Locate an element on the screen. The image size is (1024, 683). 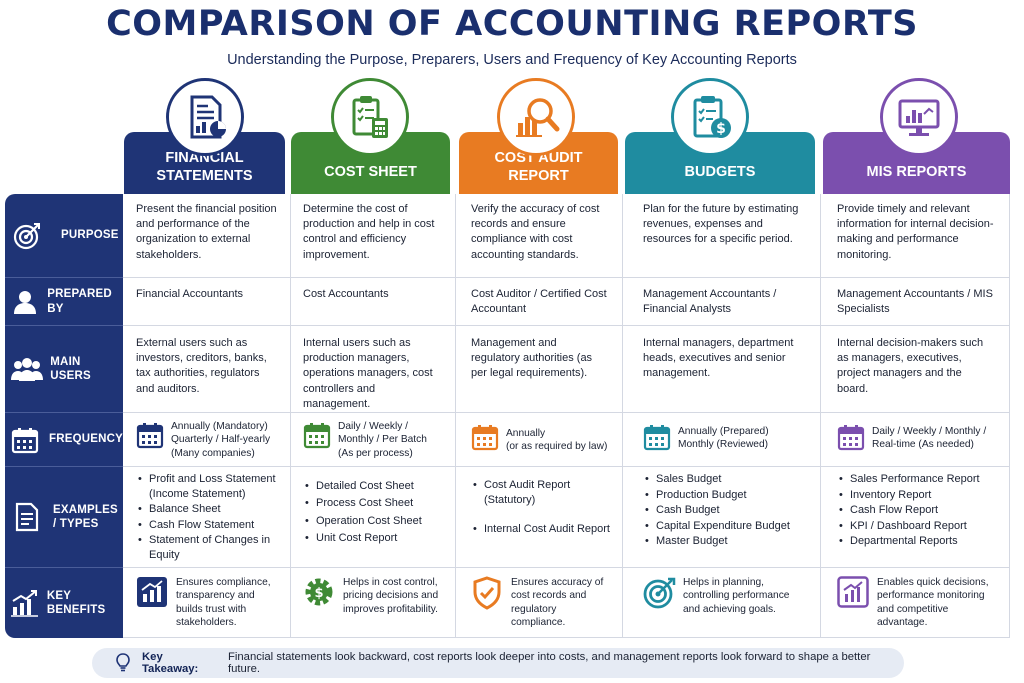
list-item: Production Budget is located at coordinates (724, 496).